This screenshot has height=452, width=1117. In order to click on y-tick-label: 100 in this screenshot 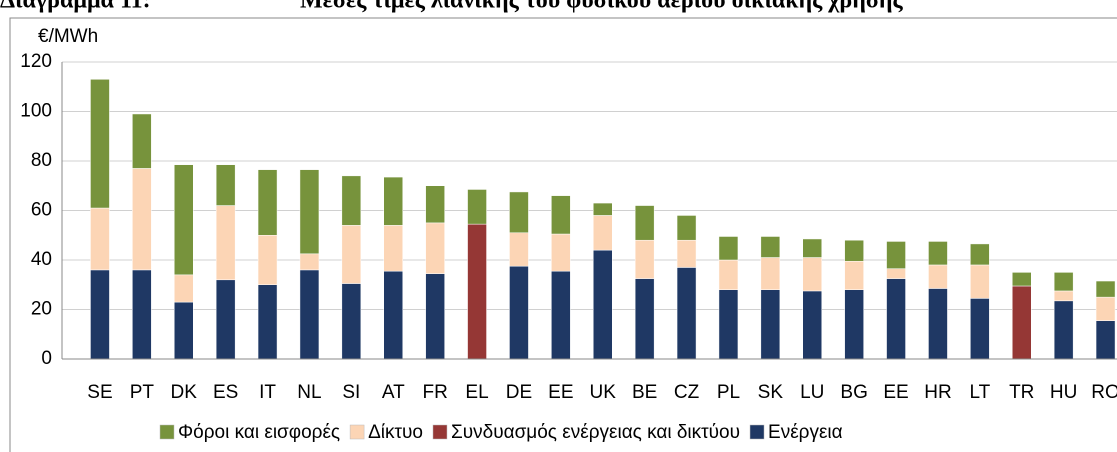, I will do `click(36, 111)`.